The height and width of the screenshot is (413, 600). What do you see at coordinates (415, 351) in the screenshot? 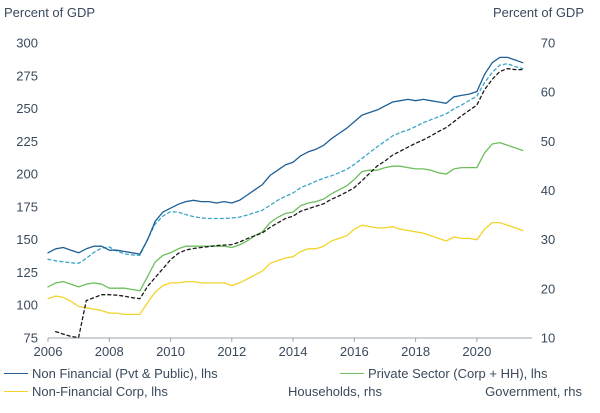
I see `x-tick-label: 2018` at bounding box center [415, 351].